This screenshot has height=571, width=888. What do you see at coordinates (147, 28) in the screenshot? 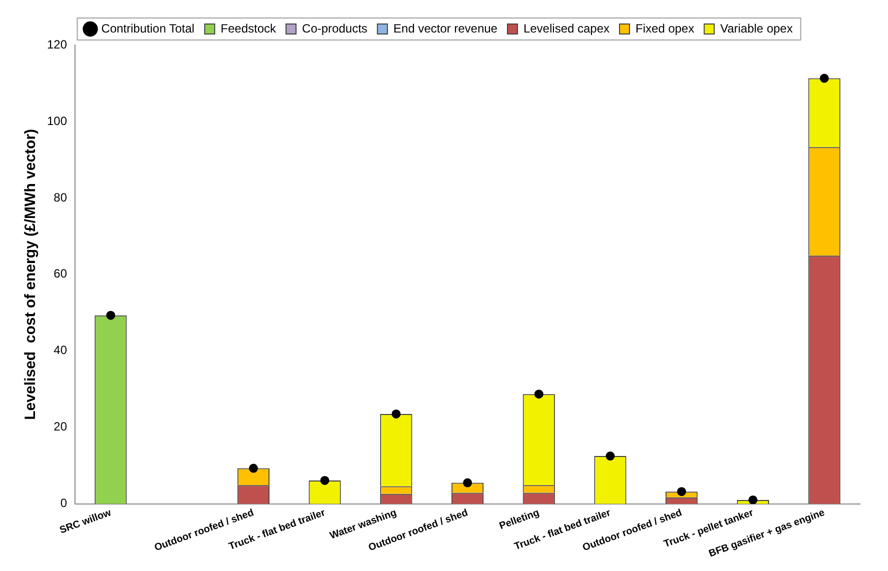
I see `legend-label: Contribution Total` at bounding box center [147, 28].